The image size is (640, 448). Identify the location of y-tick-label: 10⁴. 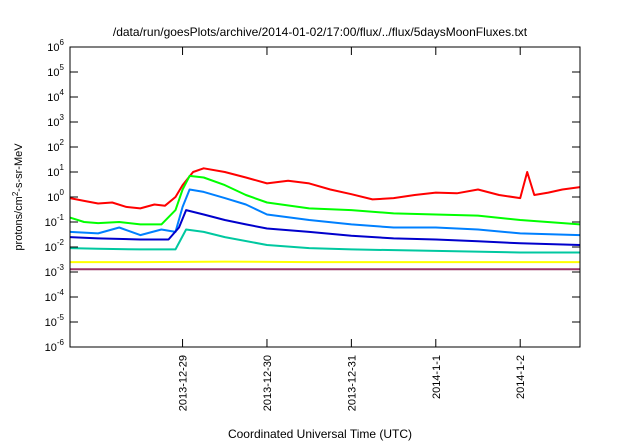
(55, 96).